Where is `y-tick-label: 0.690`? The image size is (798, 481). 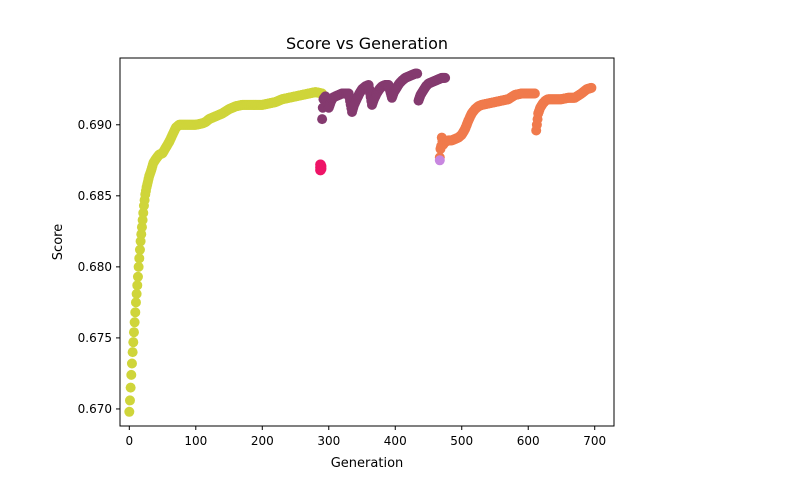 y-tick-label: 0.690 is located at coordinates (95, 125).